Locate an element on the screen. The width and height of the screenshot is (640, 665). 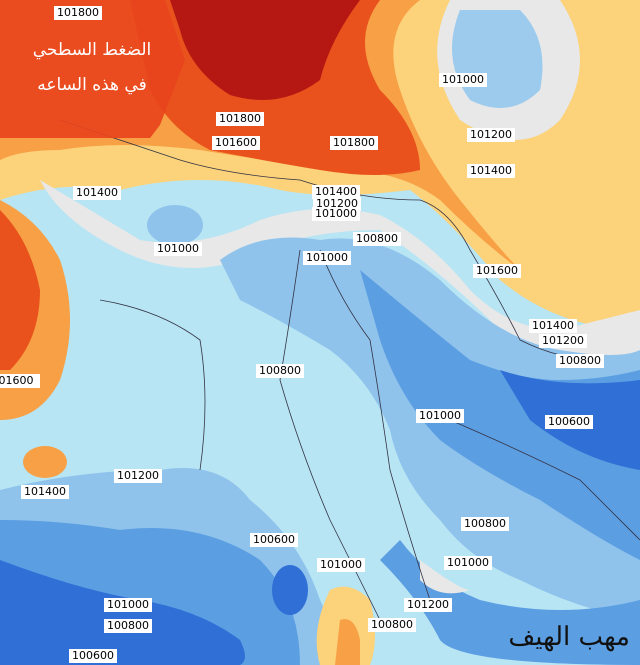
banner: الضغط السطحي في هذه الساعه is located at coordinates (92, 69).